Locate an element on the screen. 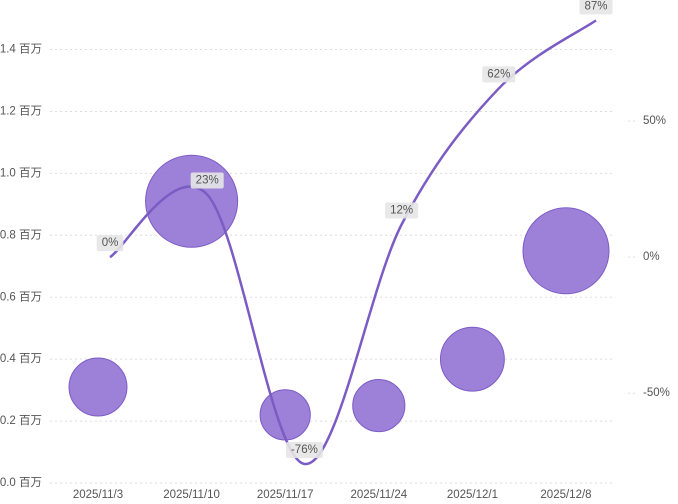  y2-tick-label: 50% is located at coordinates (654, 121).